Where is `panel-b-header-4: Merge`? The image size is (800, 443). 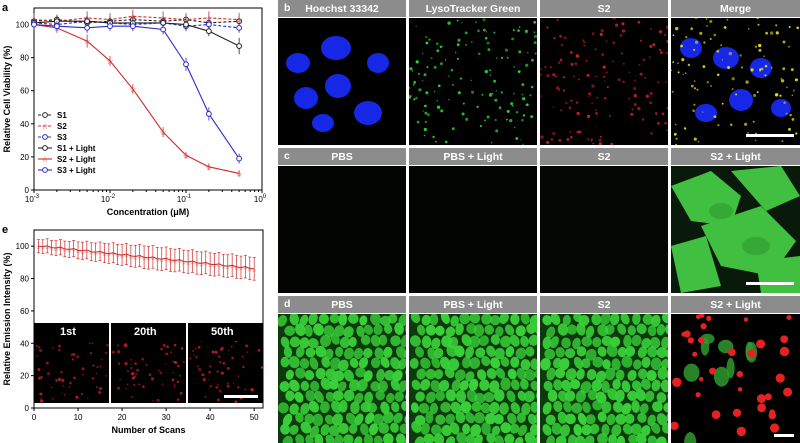
panel-b-header-4: Merge is located at coordinates (735, 8).